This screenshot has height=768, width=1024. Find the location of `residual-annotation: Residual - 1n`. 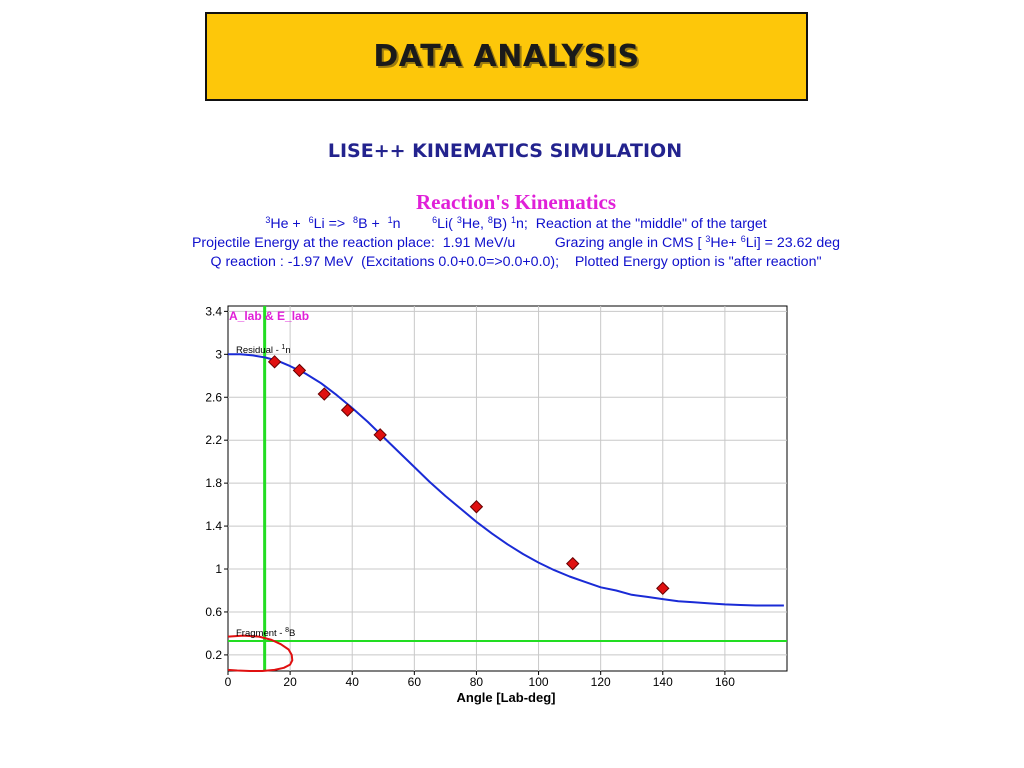

residual-annotation: Residual - 1n is located at coordinates (263, 350).